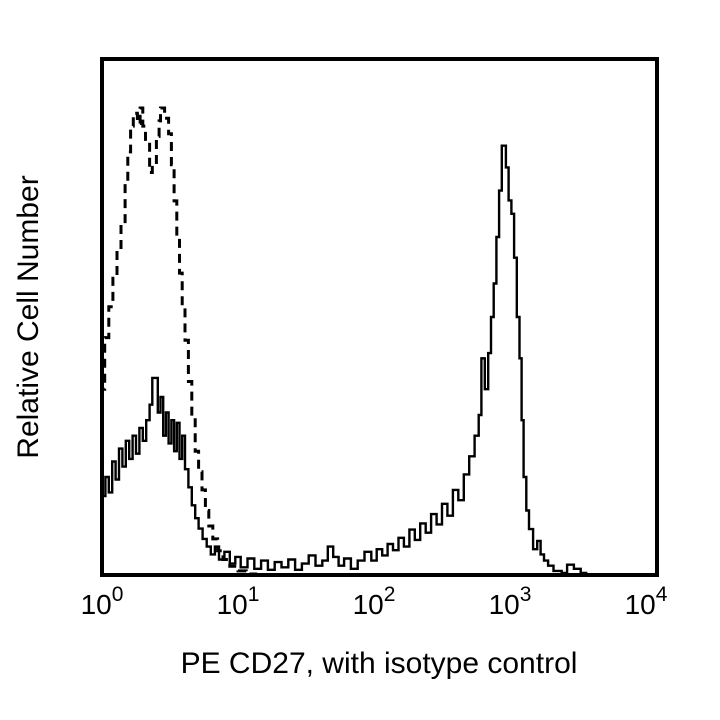  What do you see at coordinates (379, 663) in the screenshot?
I see `x-axis-label: PE CD27, with isotype control` at bounding box center [379, 663].